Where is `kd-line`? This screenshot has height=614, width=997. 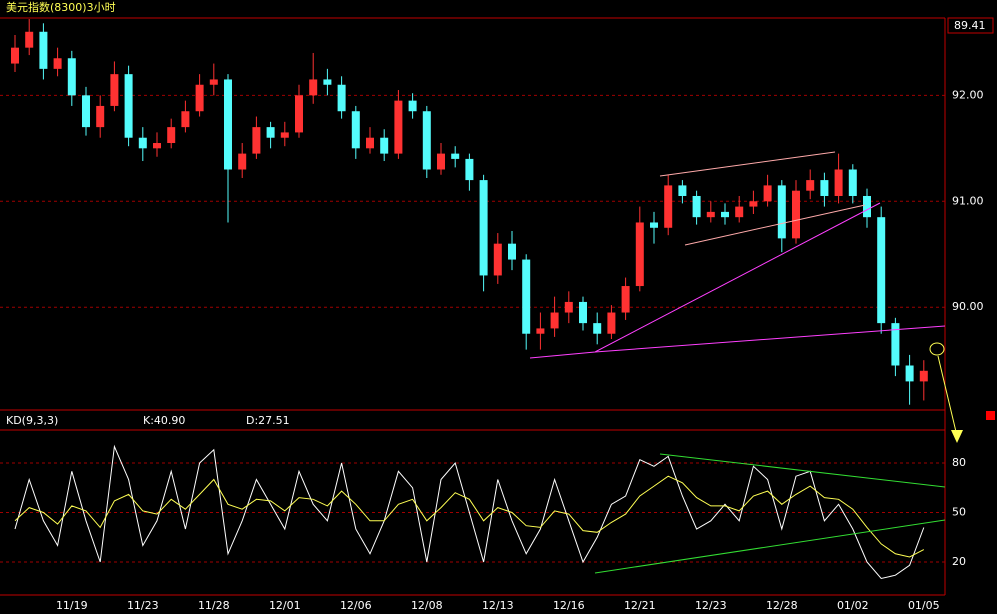
kd-line is located at coordinates (469, 516).